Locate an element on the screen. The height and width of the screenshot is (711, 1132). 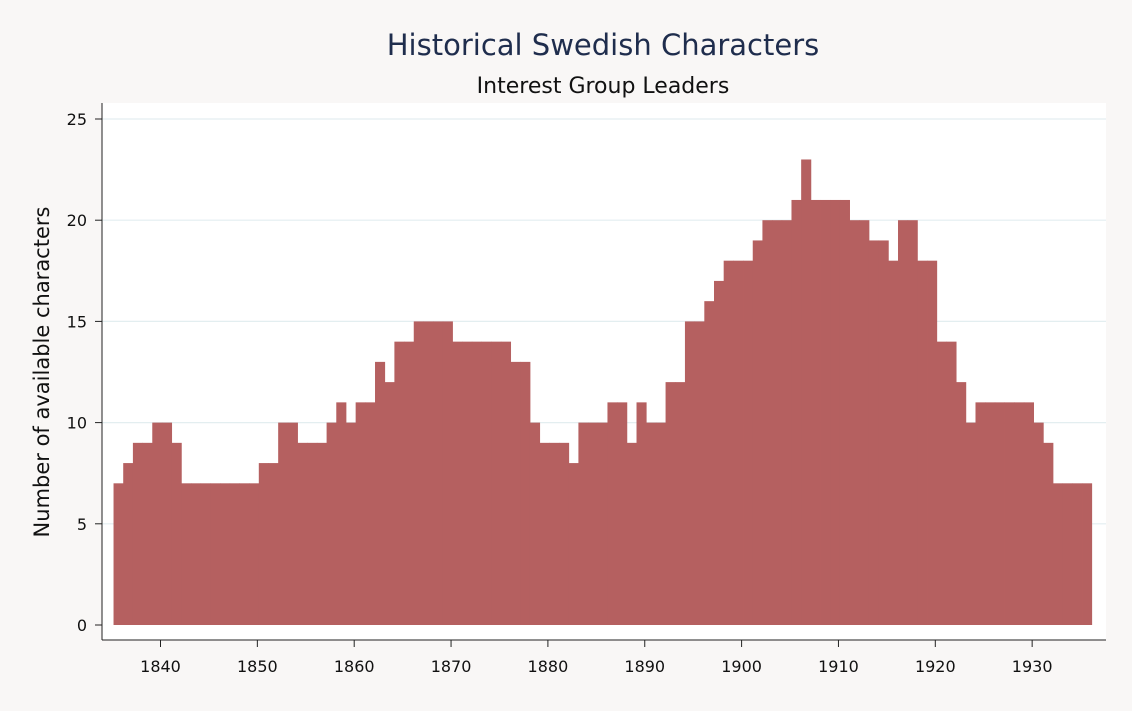
x-tick-label: 1850 is located at coordinates (257, 666).